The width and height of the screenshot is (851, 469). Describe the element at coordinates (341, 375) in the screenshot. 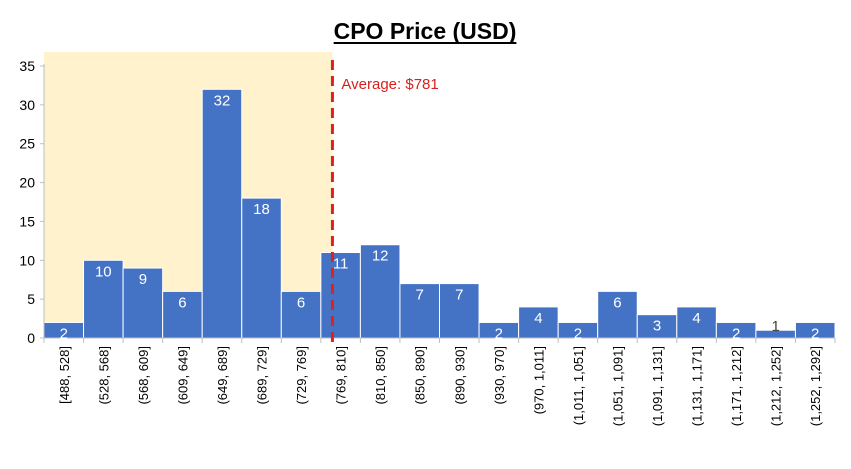

I see `x-tick-label: (769, 810]` at that location.